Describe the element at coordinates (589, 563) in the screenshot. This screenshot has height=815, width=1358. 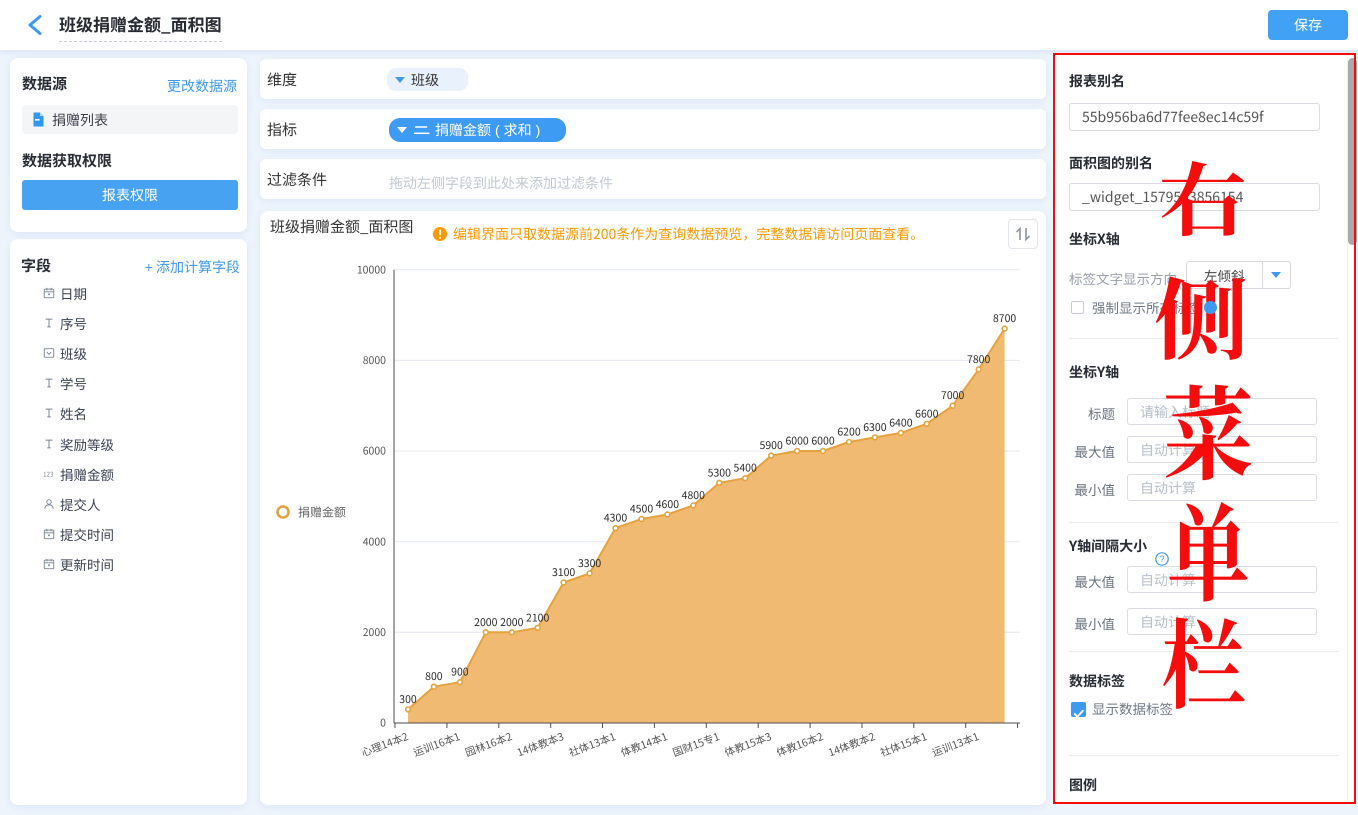
I see `svg-text: 3300` at that location.